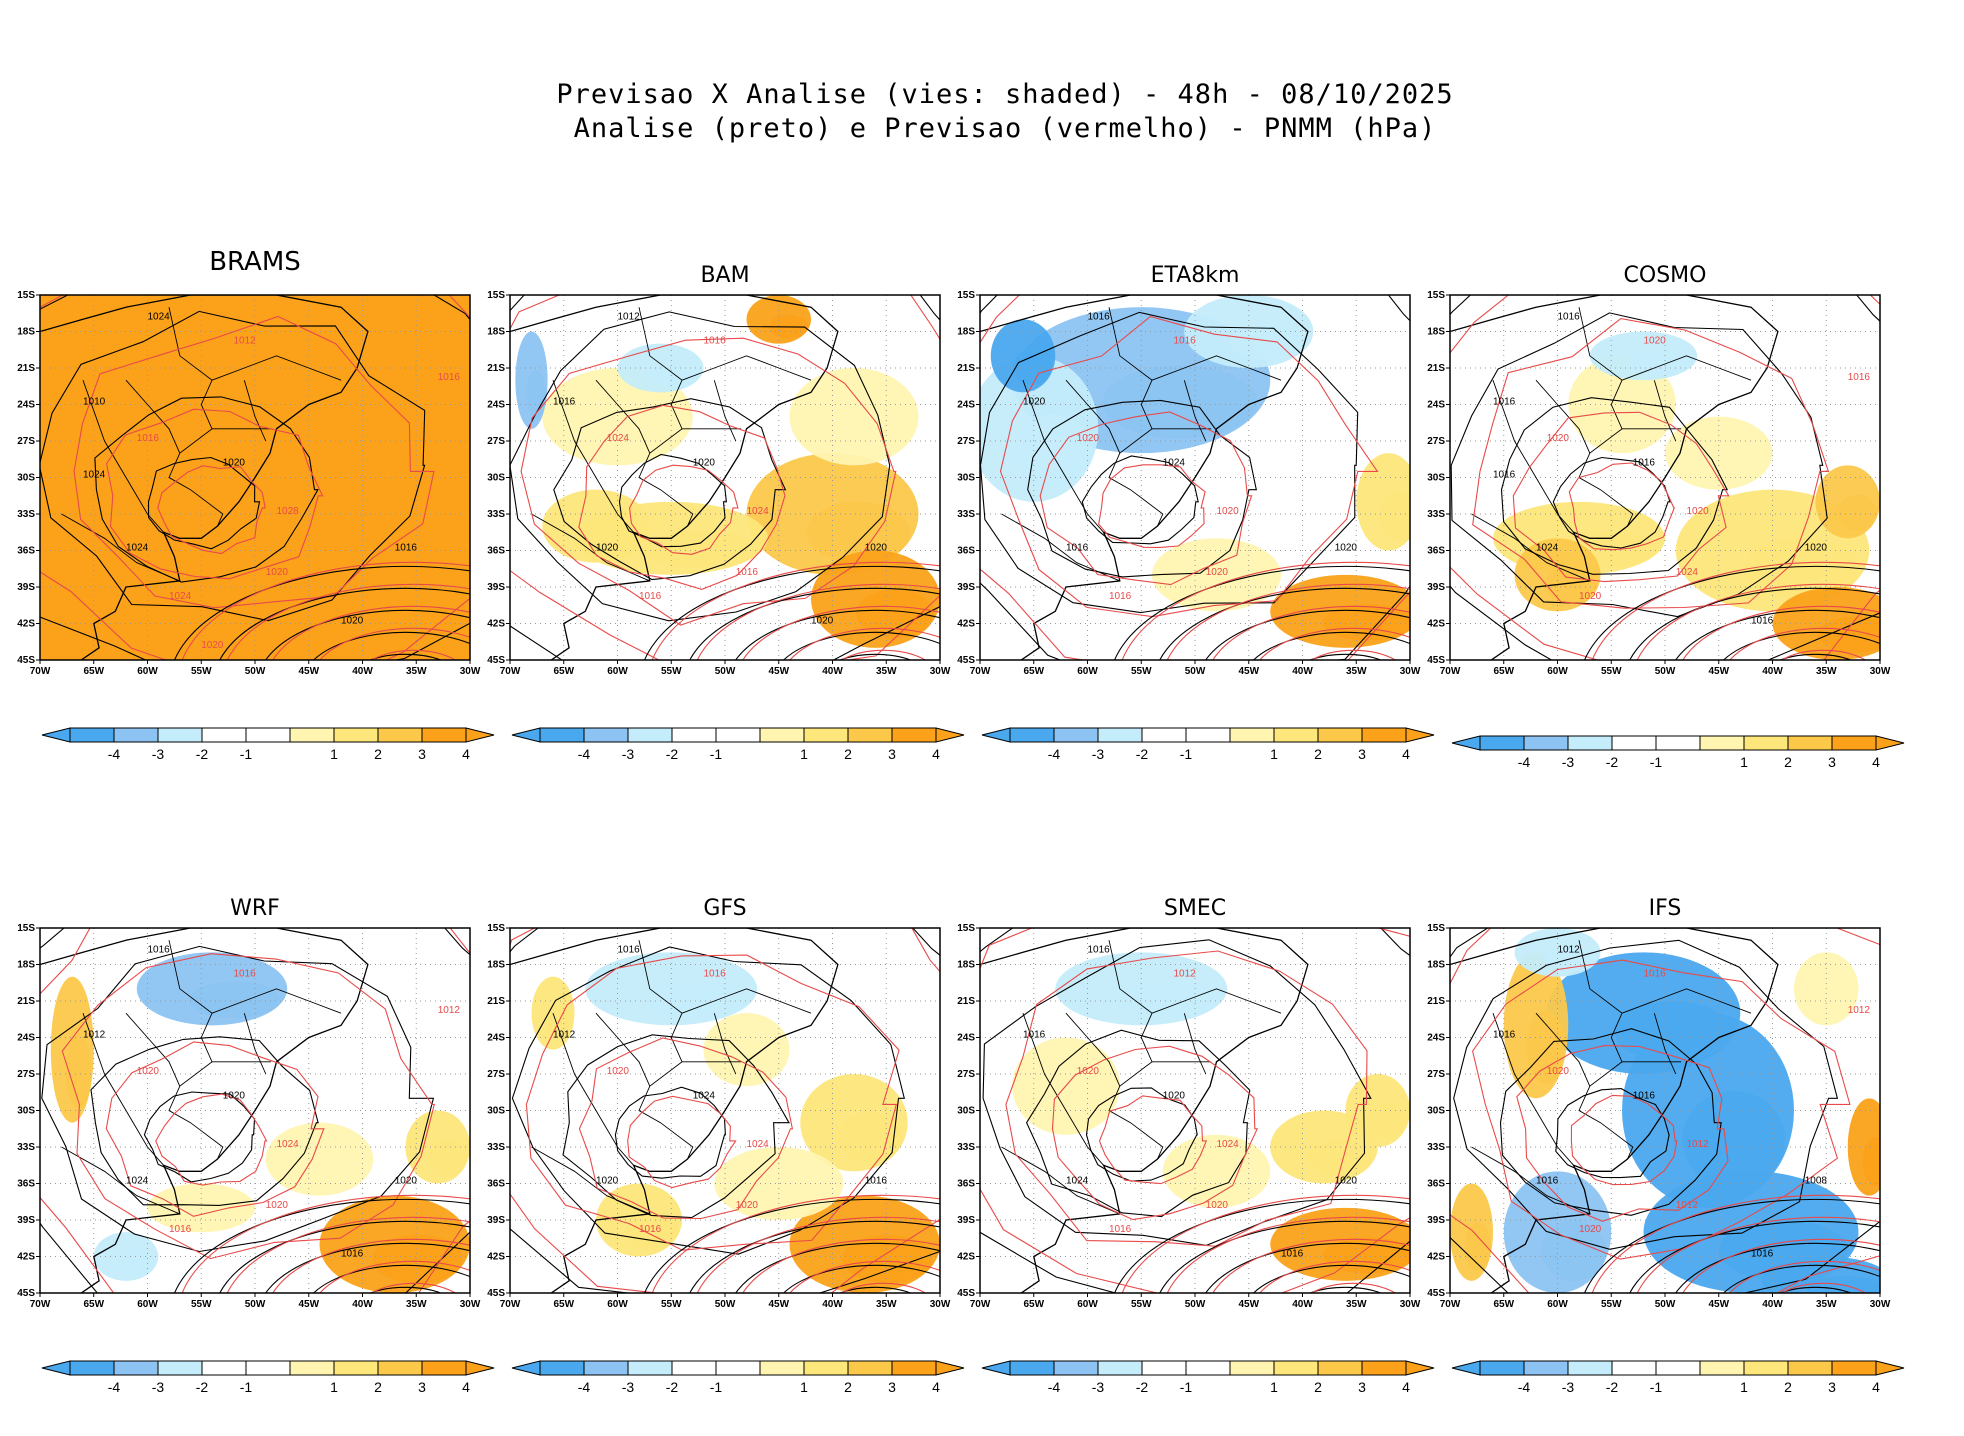  What do you see at coordinates (1614, 477) in the screenshot?
I see `coastline` at bounding box center [1614, 477].